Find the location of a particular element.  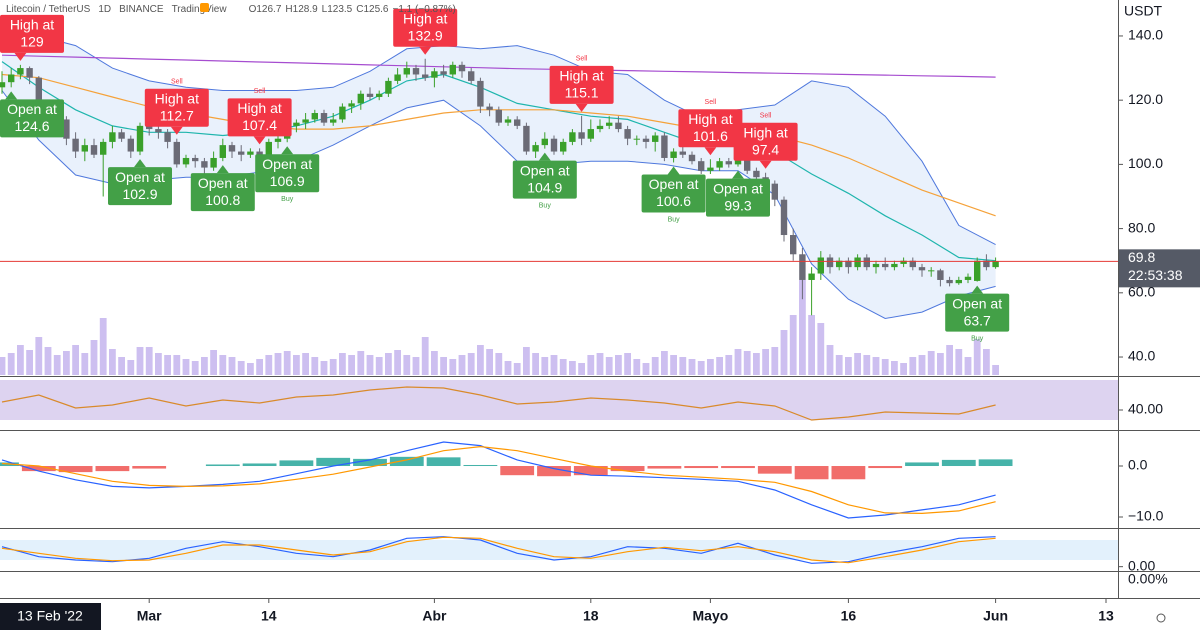

ohlc-value: C125.6 is located at coordinates (372, 9).